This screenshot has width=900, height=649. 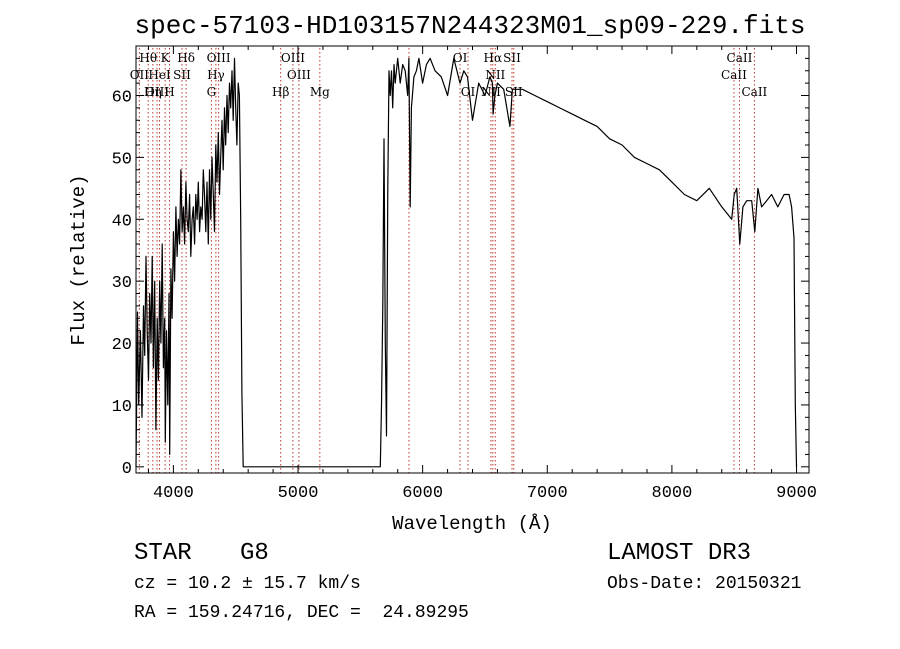 What do you see at coordinates (472, 524) in the screenshot?
I see `x-axis-label: Wavelength (Å)` at bounding box center [472, 524].